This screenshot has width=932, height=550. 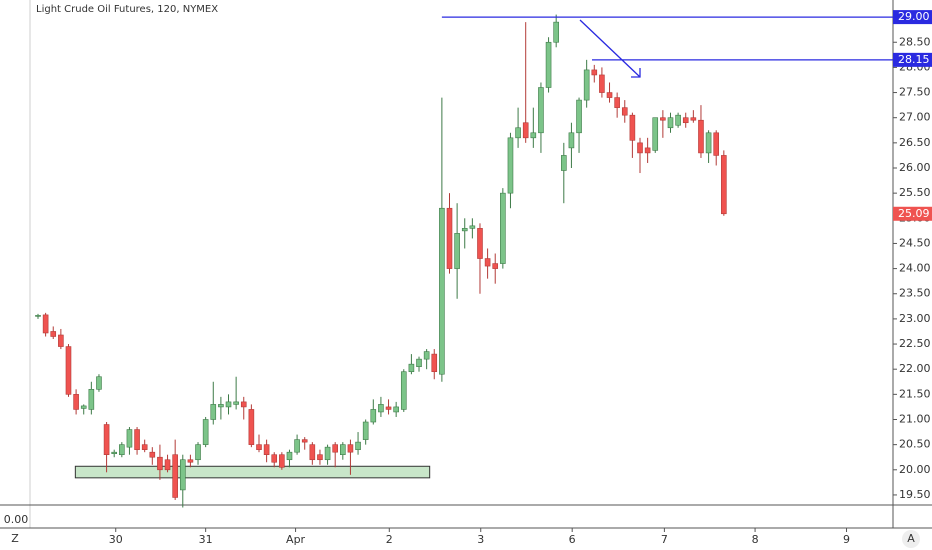 I want to click on y-tick-label: 26.00, so click(x=915, y=167).